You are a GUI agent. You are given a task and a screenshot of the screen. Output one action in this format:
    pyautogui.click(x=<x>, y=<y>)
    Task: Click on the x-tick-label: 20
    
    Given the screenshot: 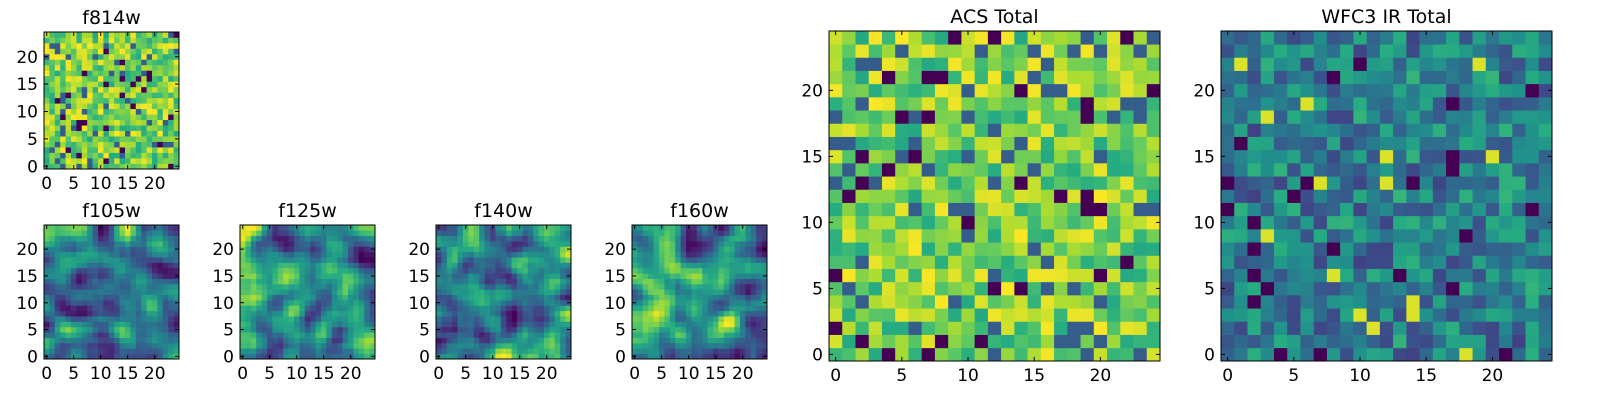 What is the action you would take?
    pyautogui.click(x=547, y=374)
    